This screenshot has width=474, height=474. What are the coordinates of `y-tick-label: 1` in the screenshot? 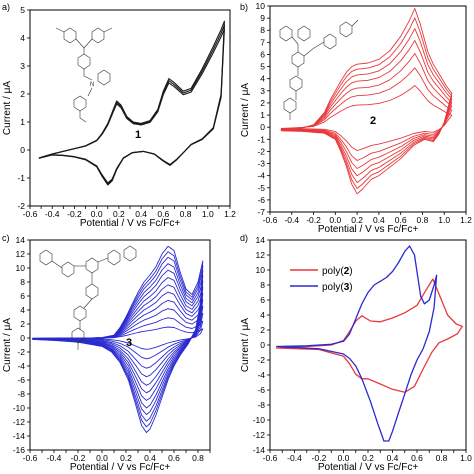 It's located at (262, 115).